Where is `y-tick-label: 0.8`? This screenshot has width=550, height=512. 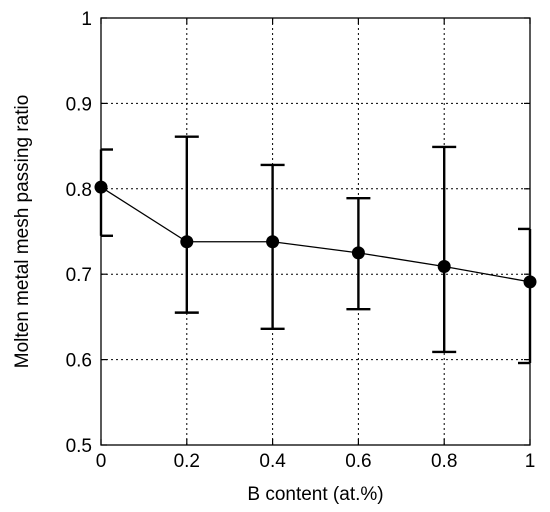
y-tick-label: 0.8 is located at coordinates (79, 190).